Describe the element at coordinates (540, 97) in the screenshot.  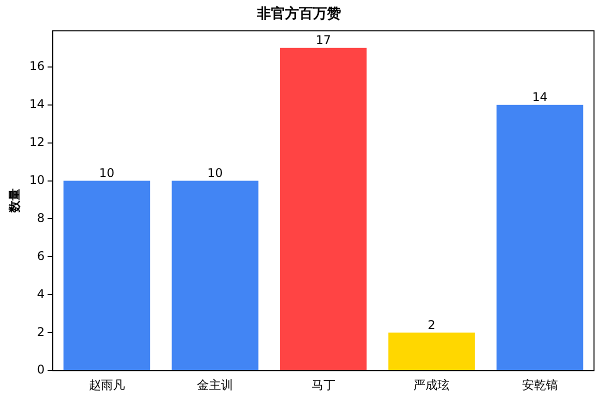
I see `data-label: 14` at that location.